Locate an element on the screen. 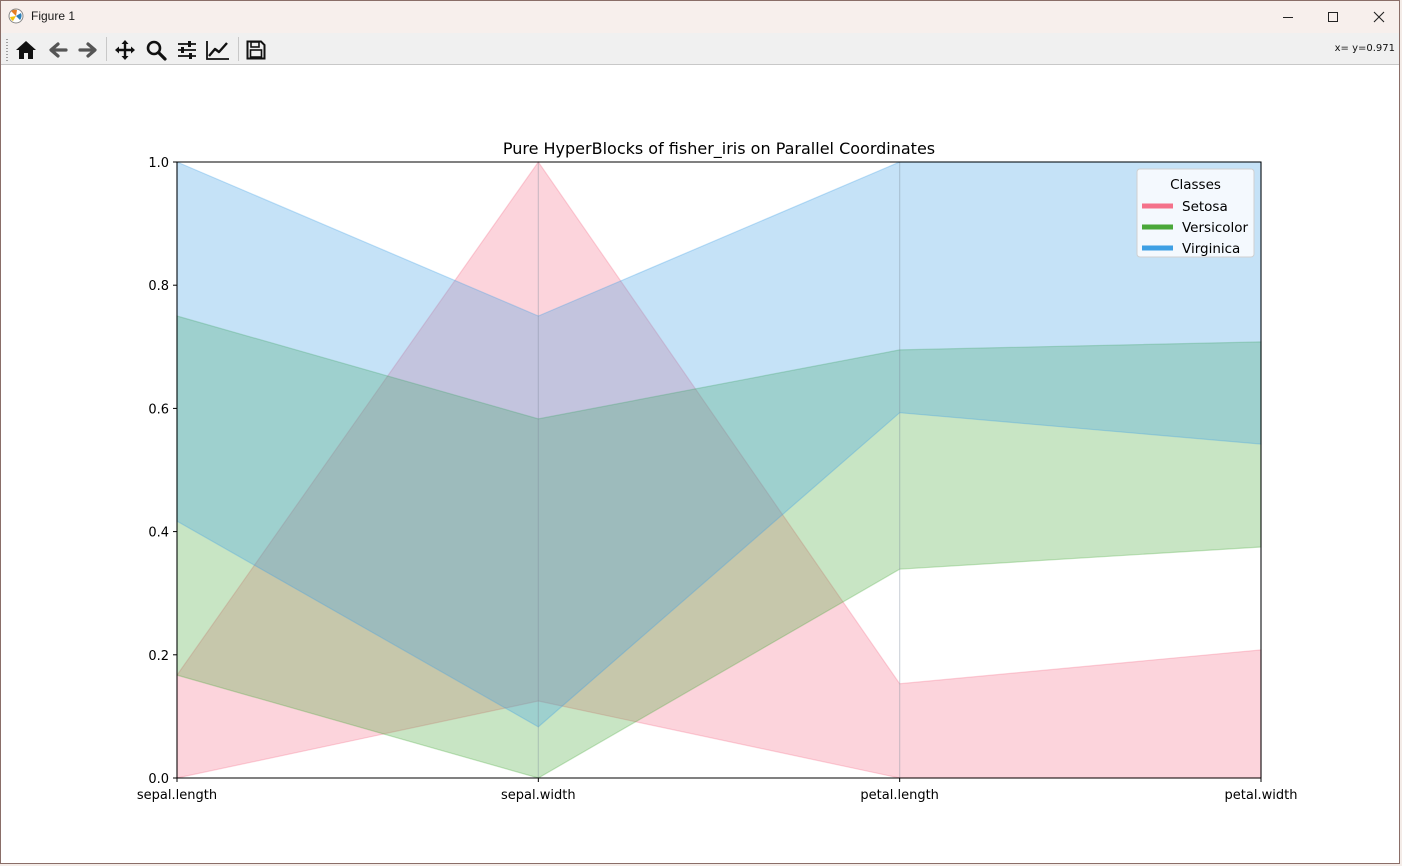 The image size is (1402, 866). forward-button is located at coordinates (88, 50).